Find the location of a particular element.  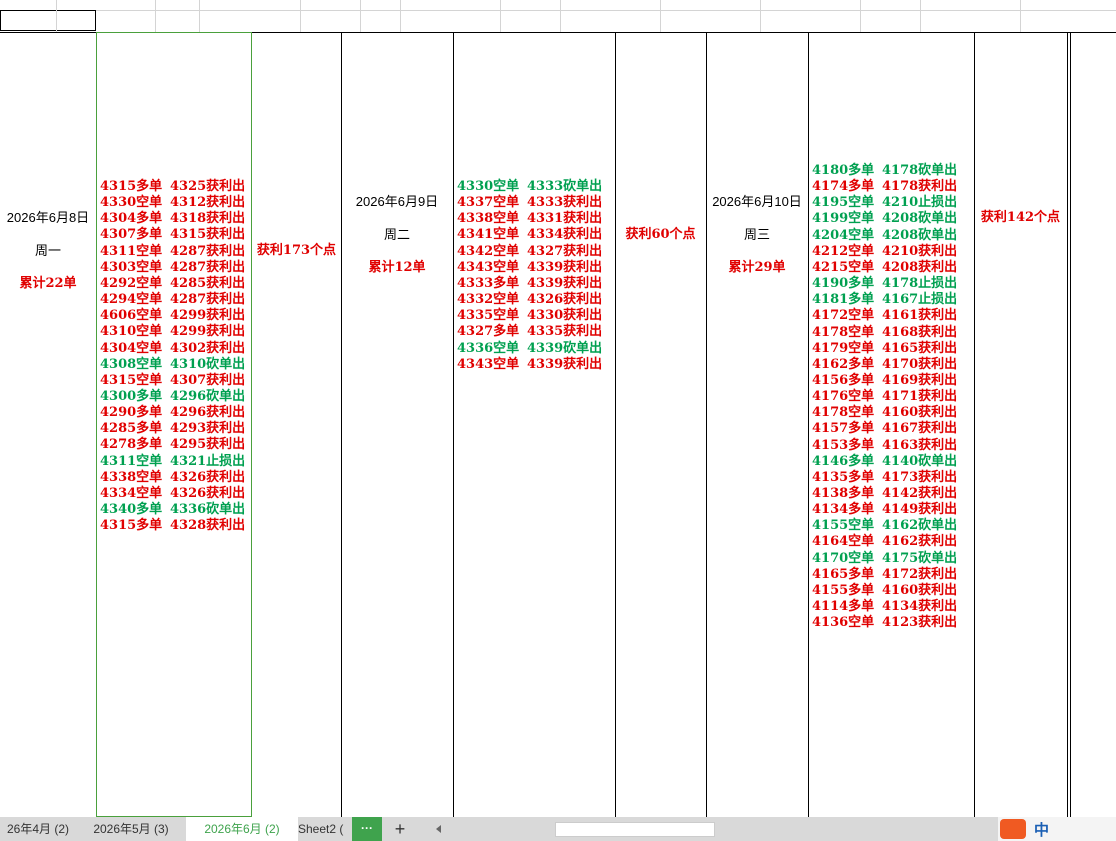

trade-exit: 4165获利出 is located at coordinates (920, 348).